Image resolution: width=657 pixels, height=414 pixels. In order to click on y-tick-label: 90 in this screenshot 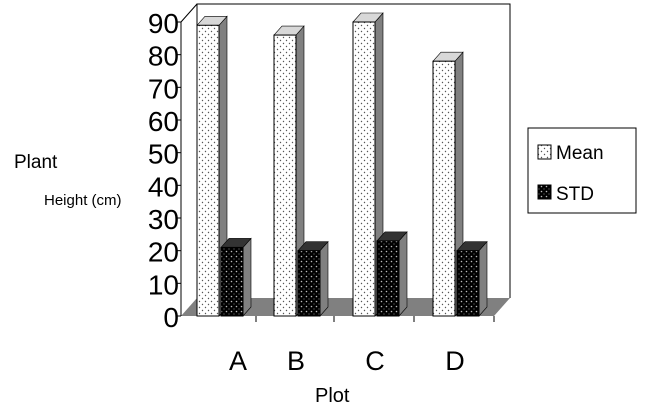, I will do `click(163, 23)`.